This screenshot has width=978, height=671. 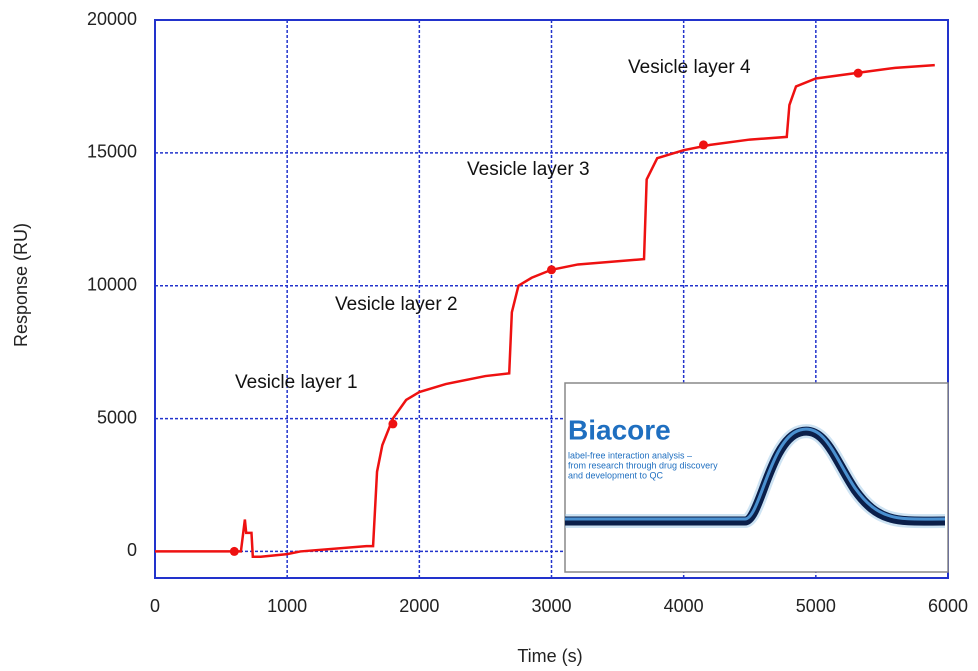 I want to click on x-tick-label: 3000, so click(x=551, y=606).